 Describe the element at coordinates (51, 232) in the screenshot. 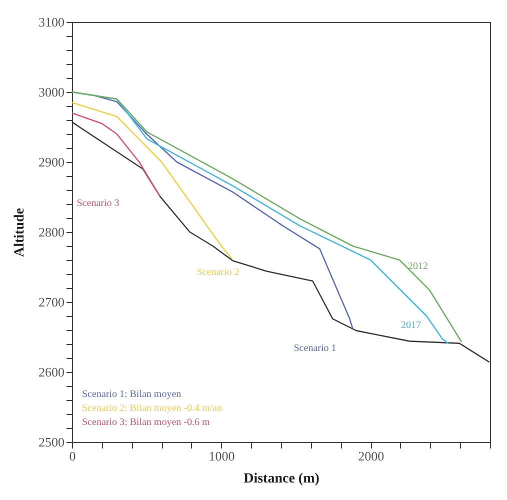

I see `y-tick-label: 2800` at that location.